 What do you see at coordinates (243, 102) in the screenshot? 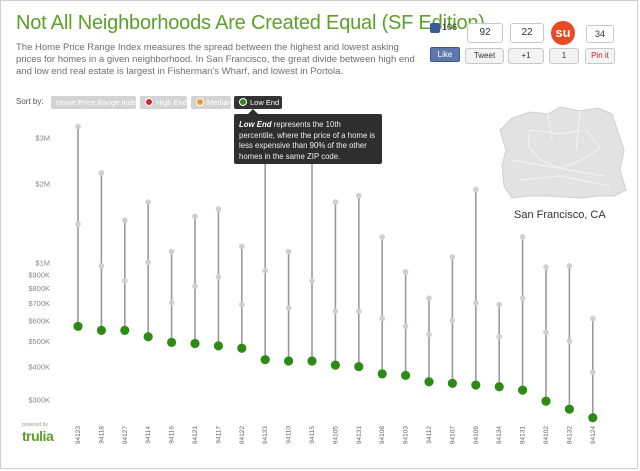
I see `green-dot-icon` at bounding box center [243, 102].